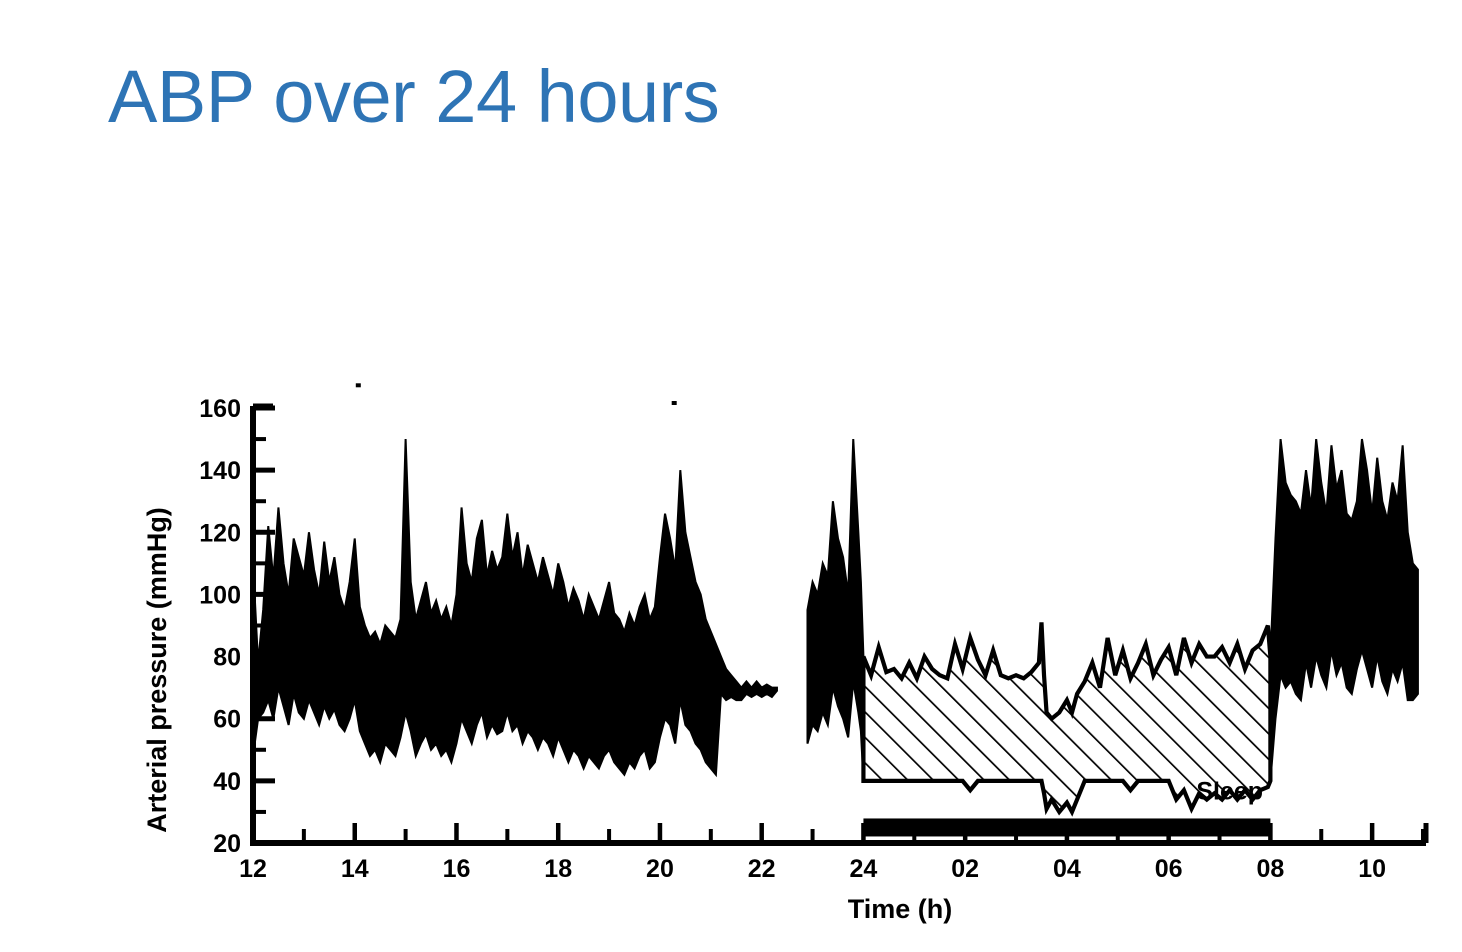  Describe the element at coordinates (220, 409) in the screenshot. I see `y-tick-label: 160` at that location.